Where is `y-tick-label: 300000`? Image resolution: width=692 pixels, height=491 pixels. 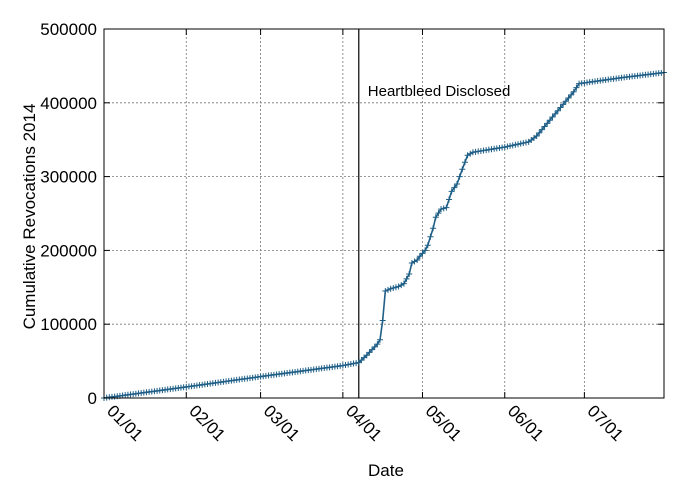
y-tick-label: 300000 is located at coordinates (68, 177).